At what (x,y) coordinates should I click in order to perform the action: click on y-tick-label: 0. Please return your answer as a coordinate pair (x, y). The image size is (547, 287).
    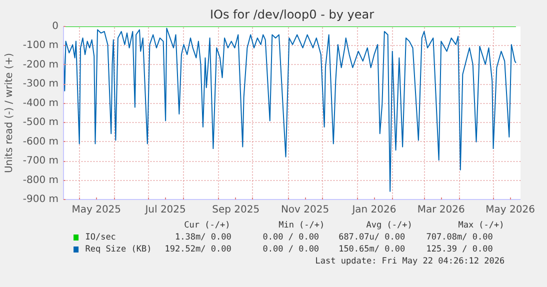
    Looking at the image, I should click on (55, 26).